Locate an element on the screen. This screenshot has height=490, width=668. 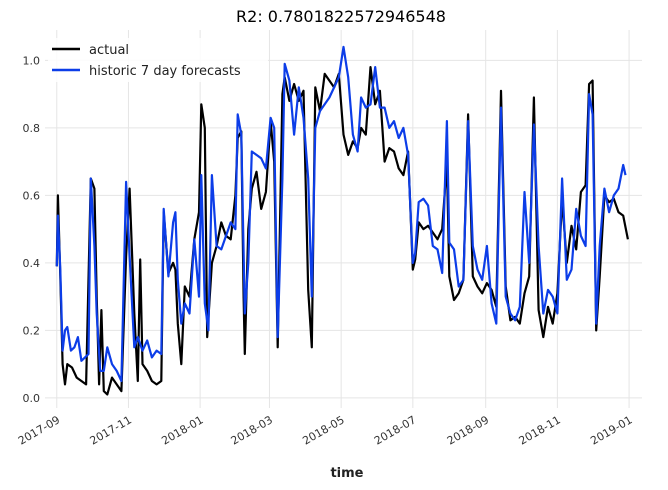
legend: actual historic 7 day forecasts is located at coordinates (158, 60).